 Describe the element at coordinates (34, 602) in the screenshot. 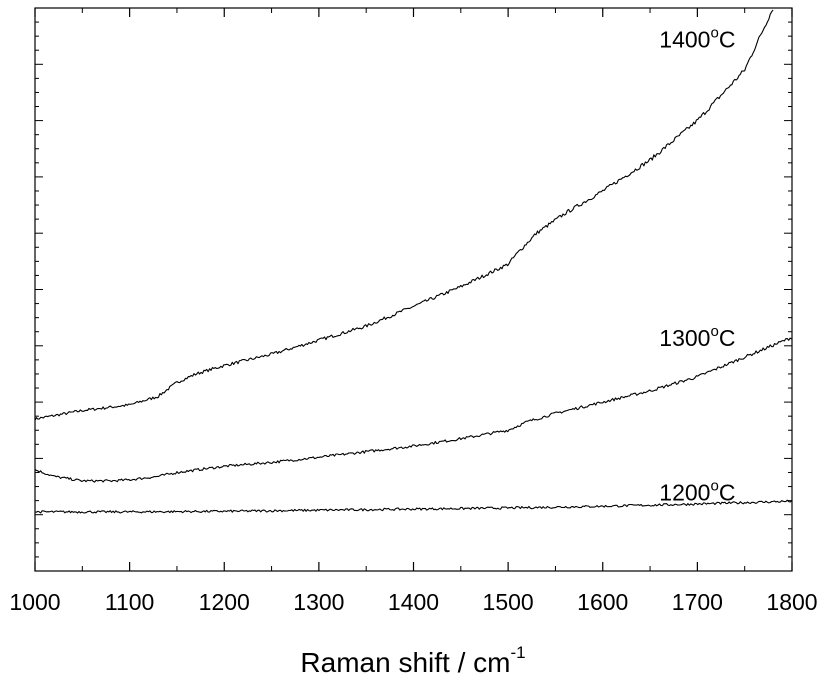

I see `x-tick-label: 1000` at that location.